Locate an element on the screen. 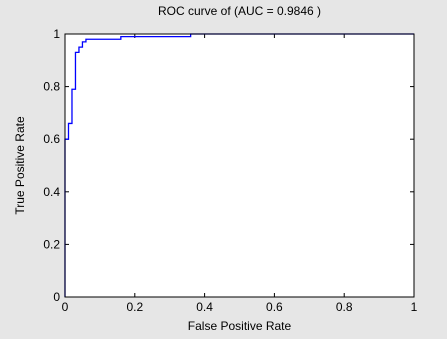 The image size is (447, 339). x-tick-label: 0 is located at coordinates (65, 307).